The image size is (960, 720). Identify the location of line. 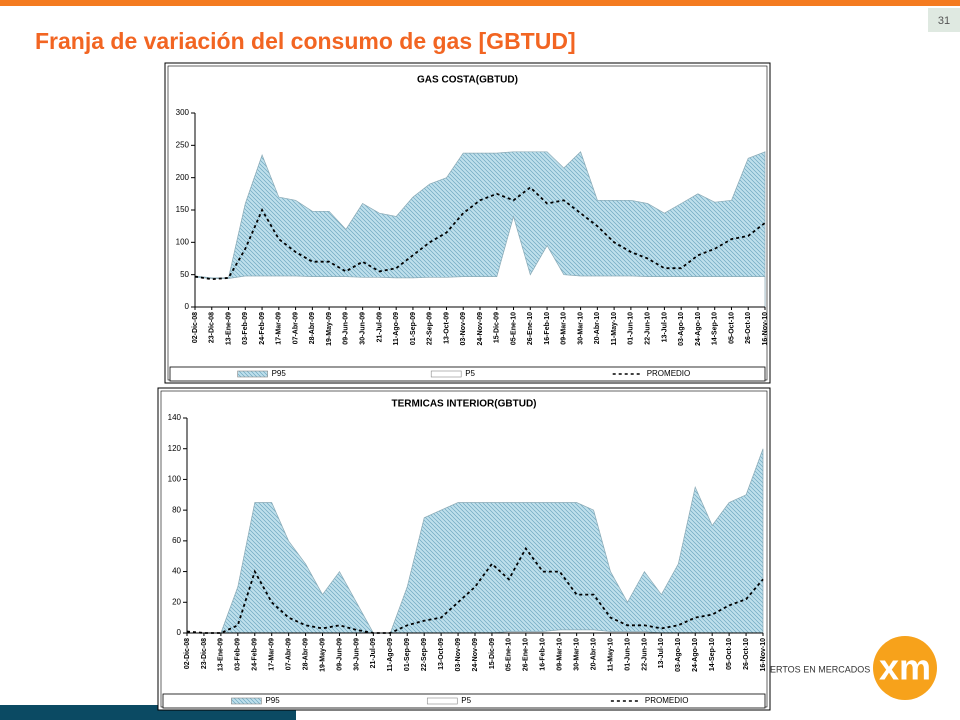
(480, 233).